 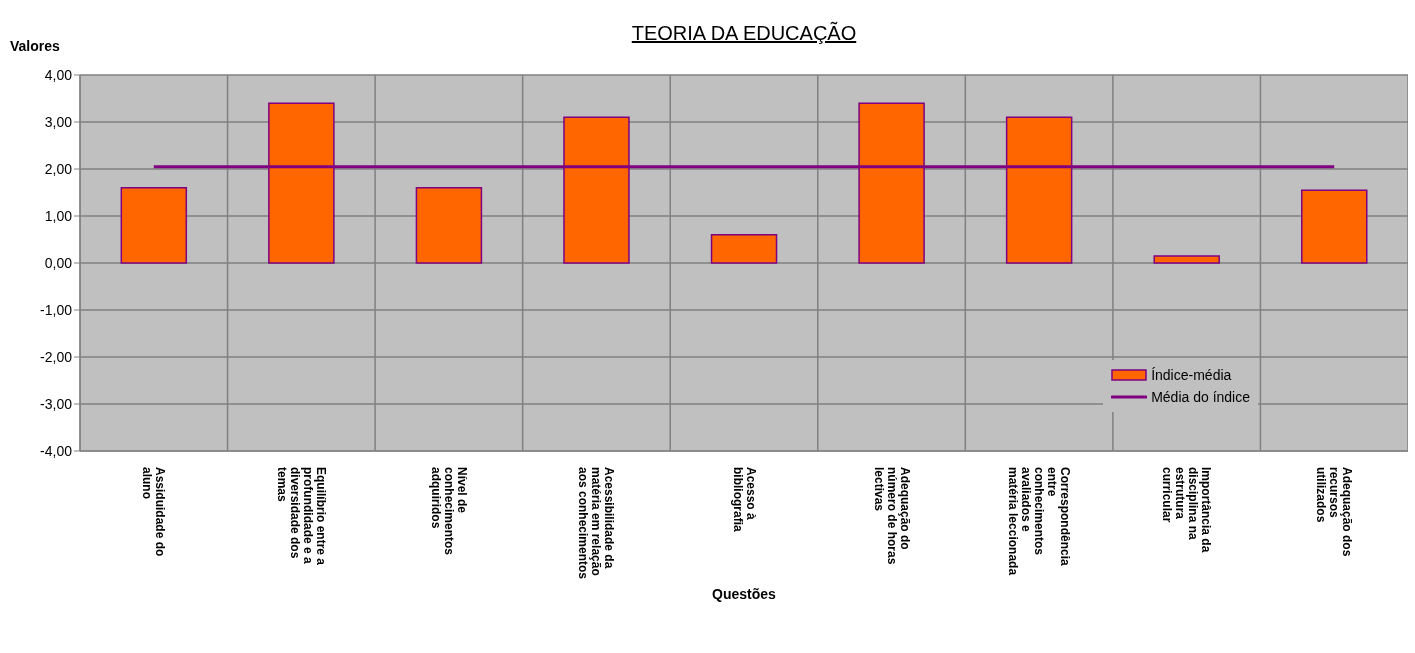 I want to click on y-tick-label: -2,00, so click(x=56, y=356).